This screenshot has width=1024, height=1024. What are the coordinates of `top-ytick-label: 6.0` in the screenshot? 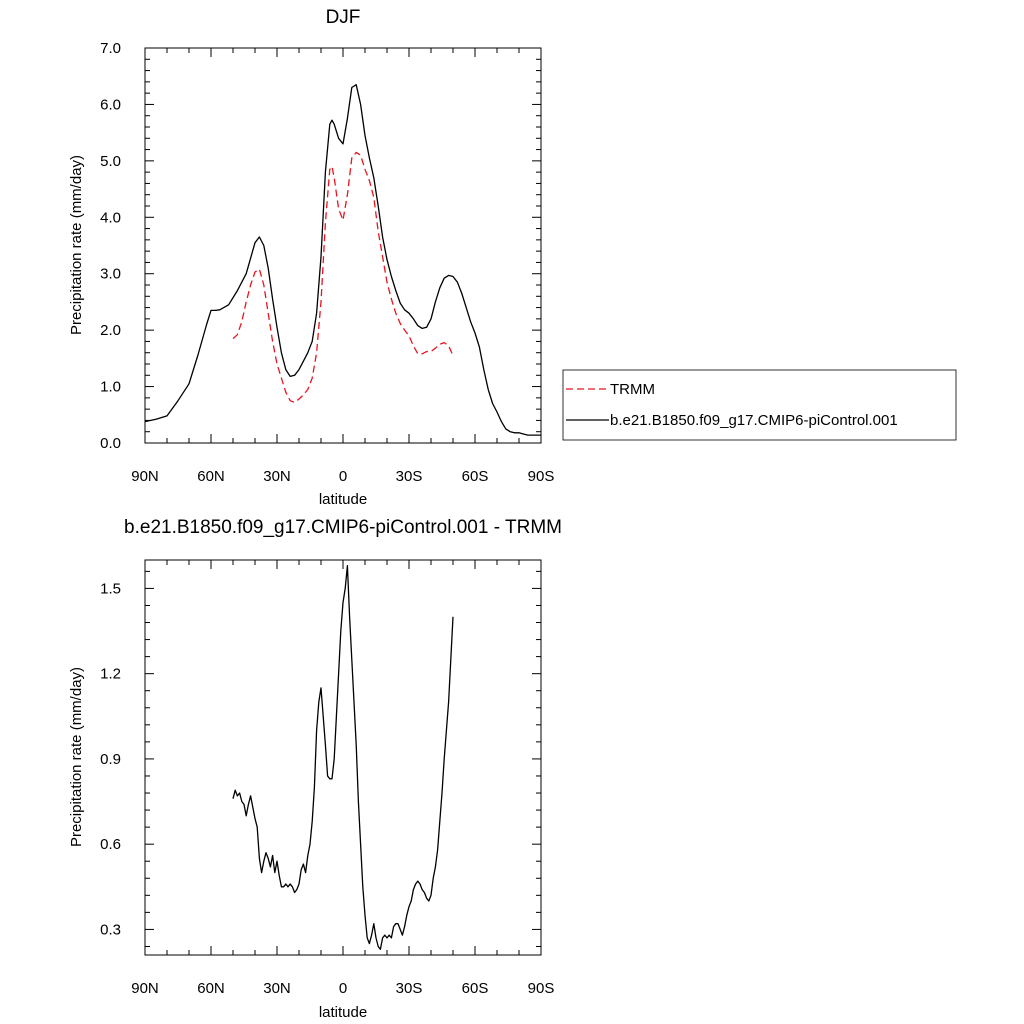 It's located at (110, 104).